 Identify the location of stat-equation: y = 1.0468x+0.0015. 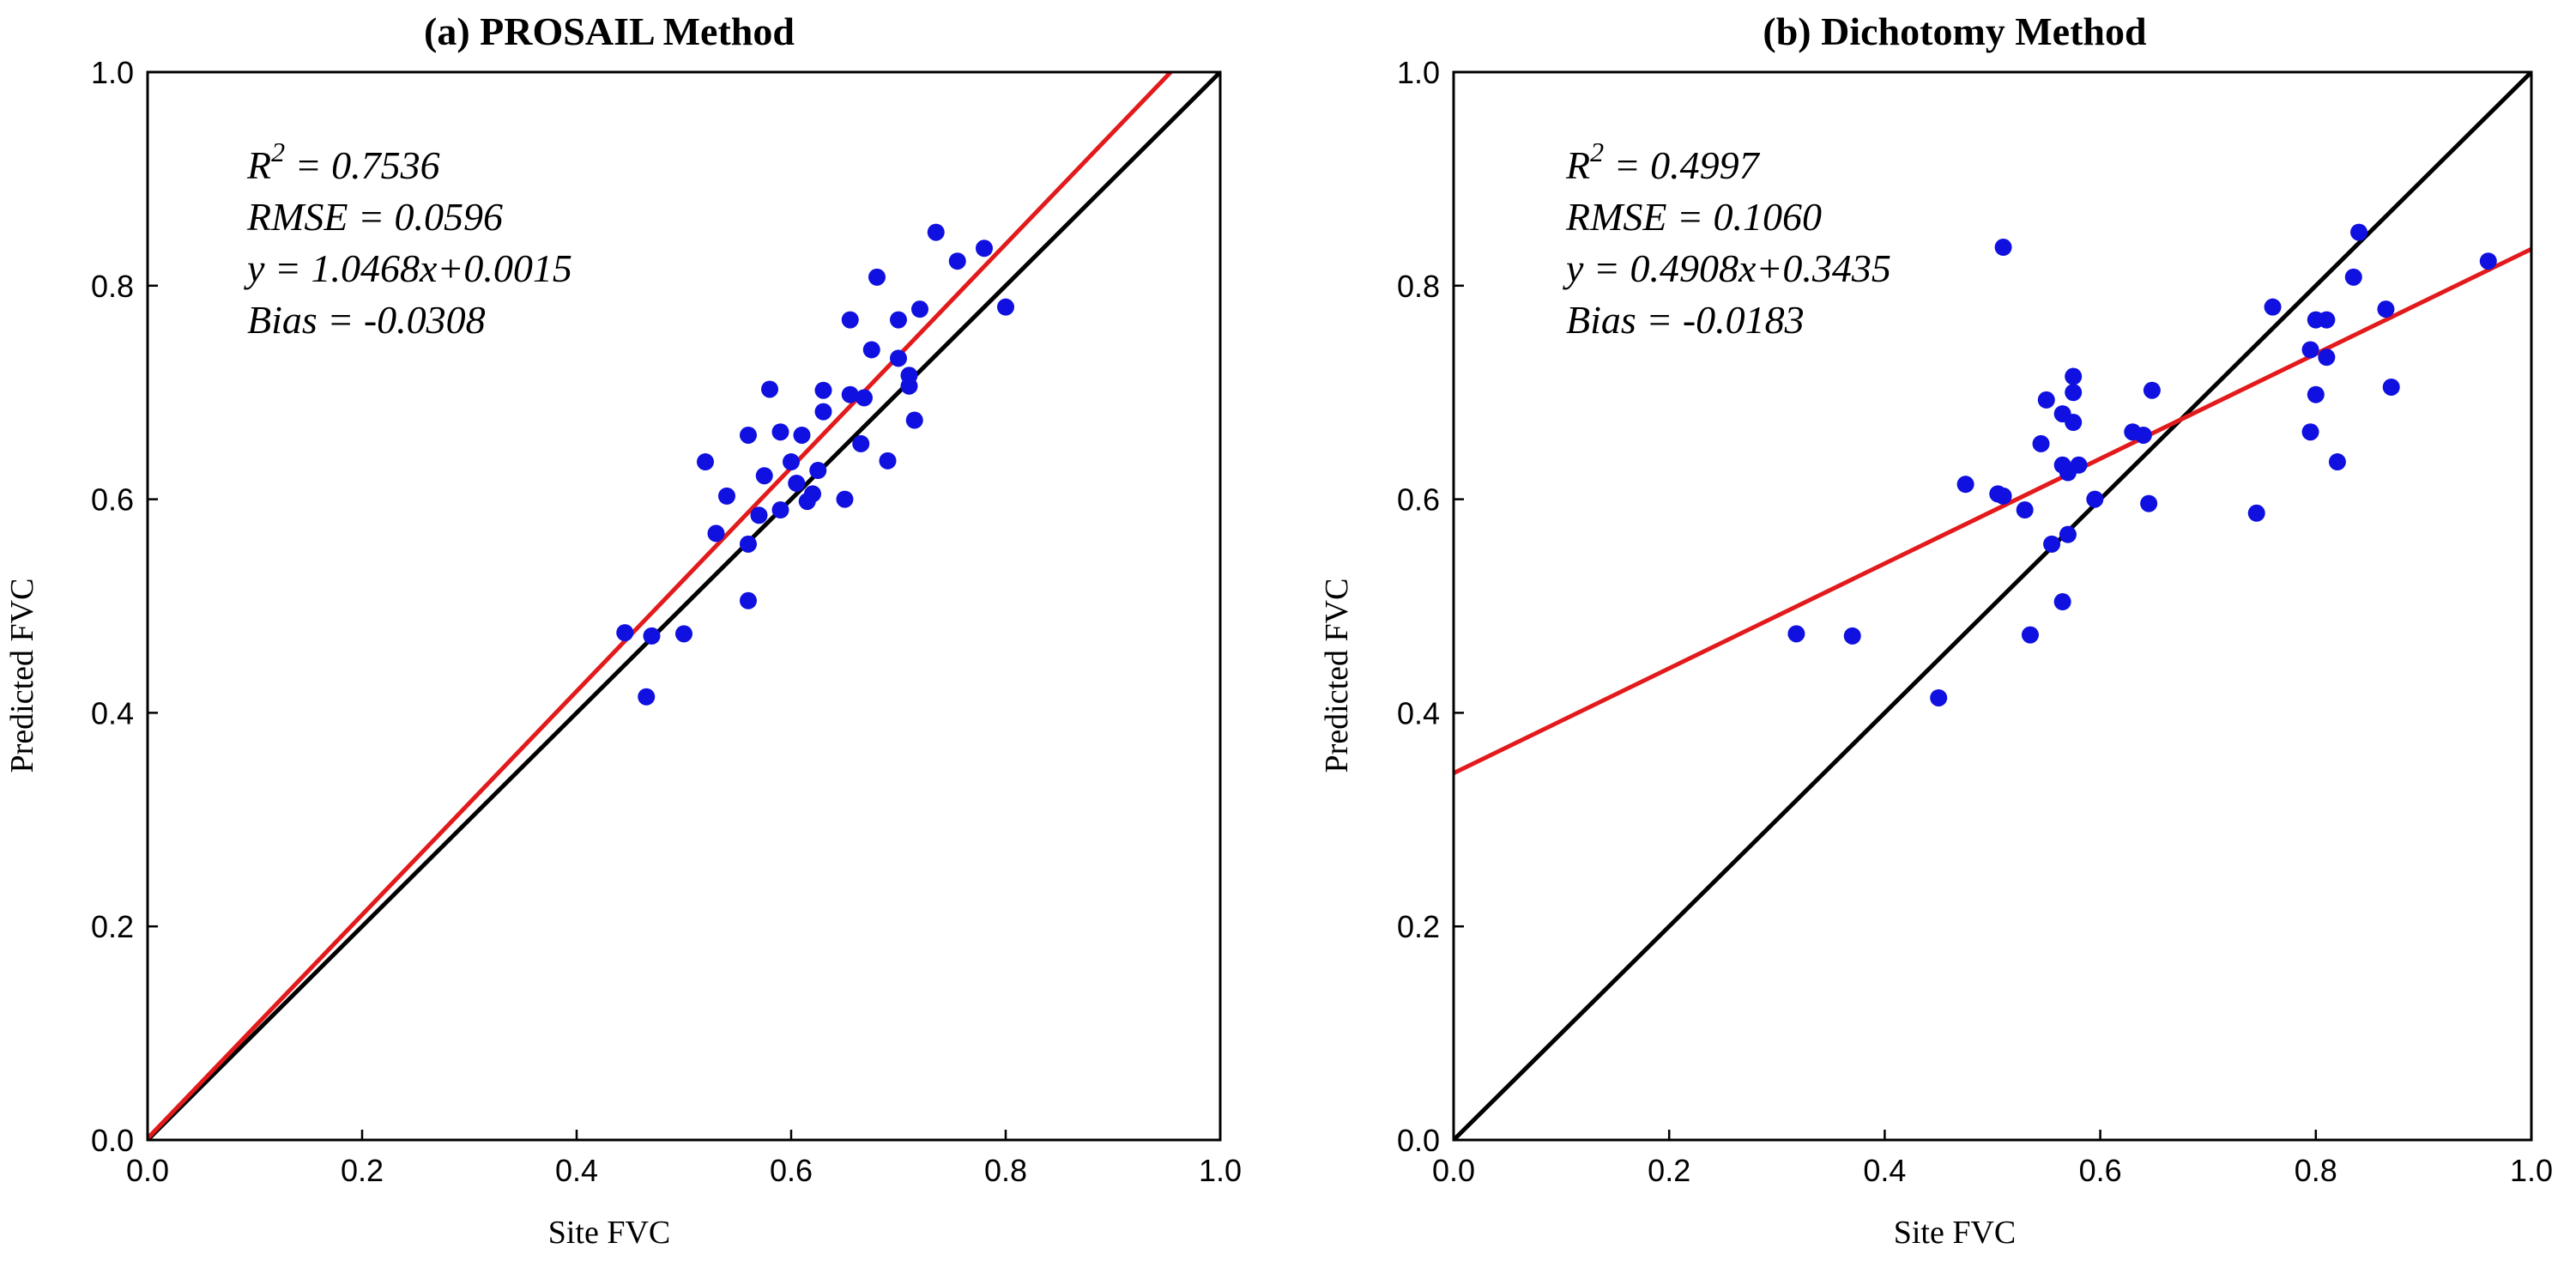
(408, 268).